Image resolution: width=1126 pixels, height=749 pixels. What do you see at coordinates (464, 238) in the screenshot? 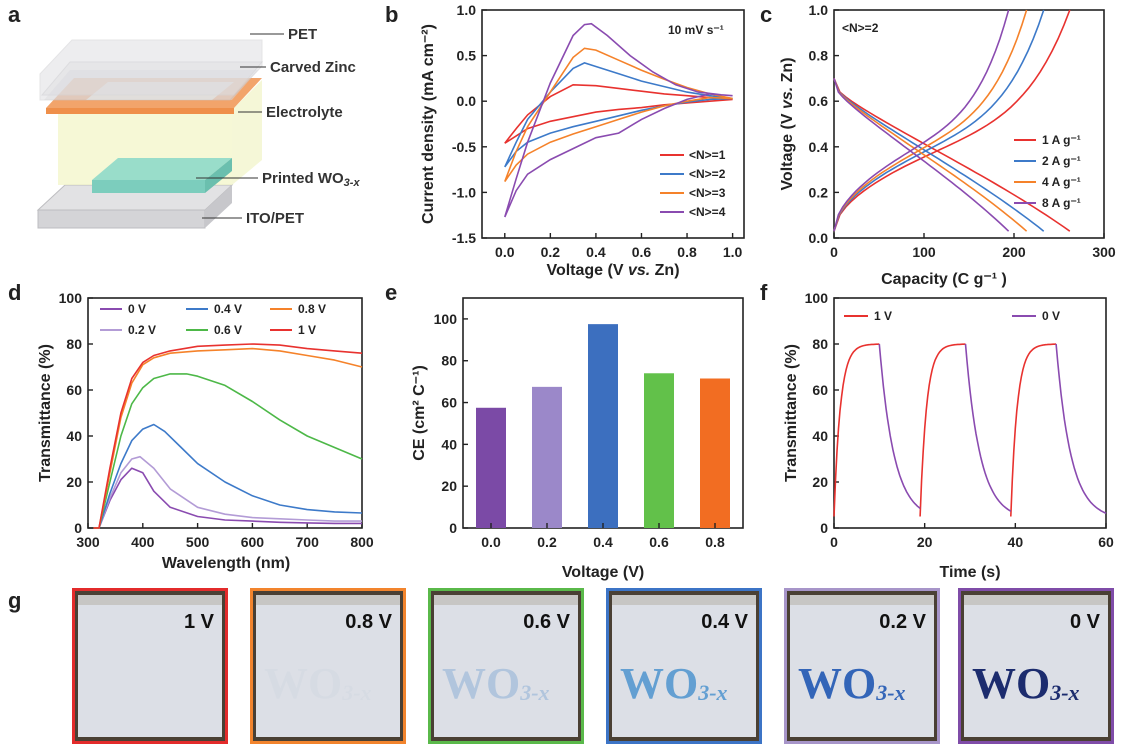
I see `y-tick-label: -1.5` at bounding box center [464, 238].